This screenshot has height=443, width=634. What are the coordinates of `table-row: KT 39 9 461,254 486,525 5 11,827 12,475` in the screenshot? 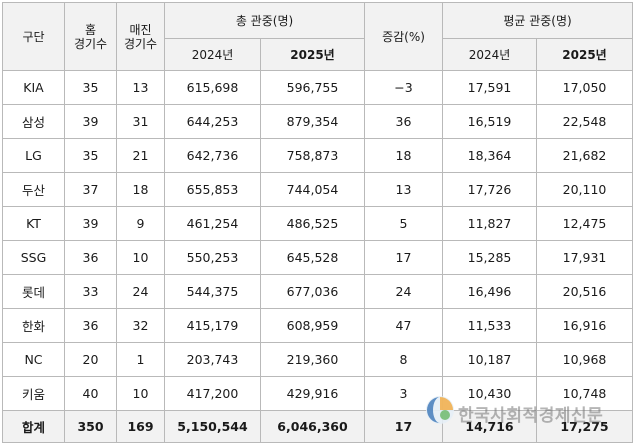 It's located at (318, 223).